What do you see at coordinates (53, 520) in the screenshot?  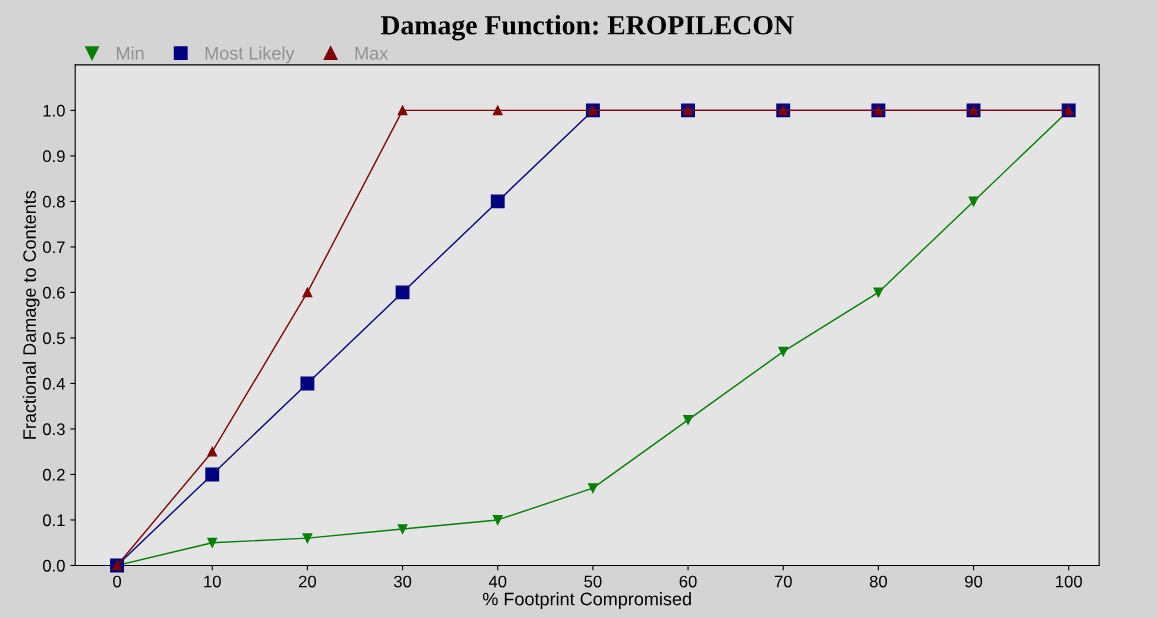 I see `y-tick-label: 0.1` at bounding box center [53, 520].